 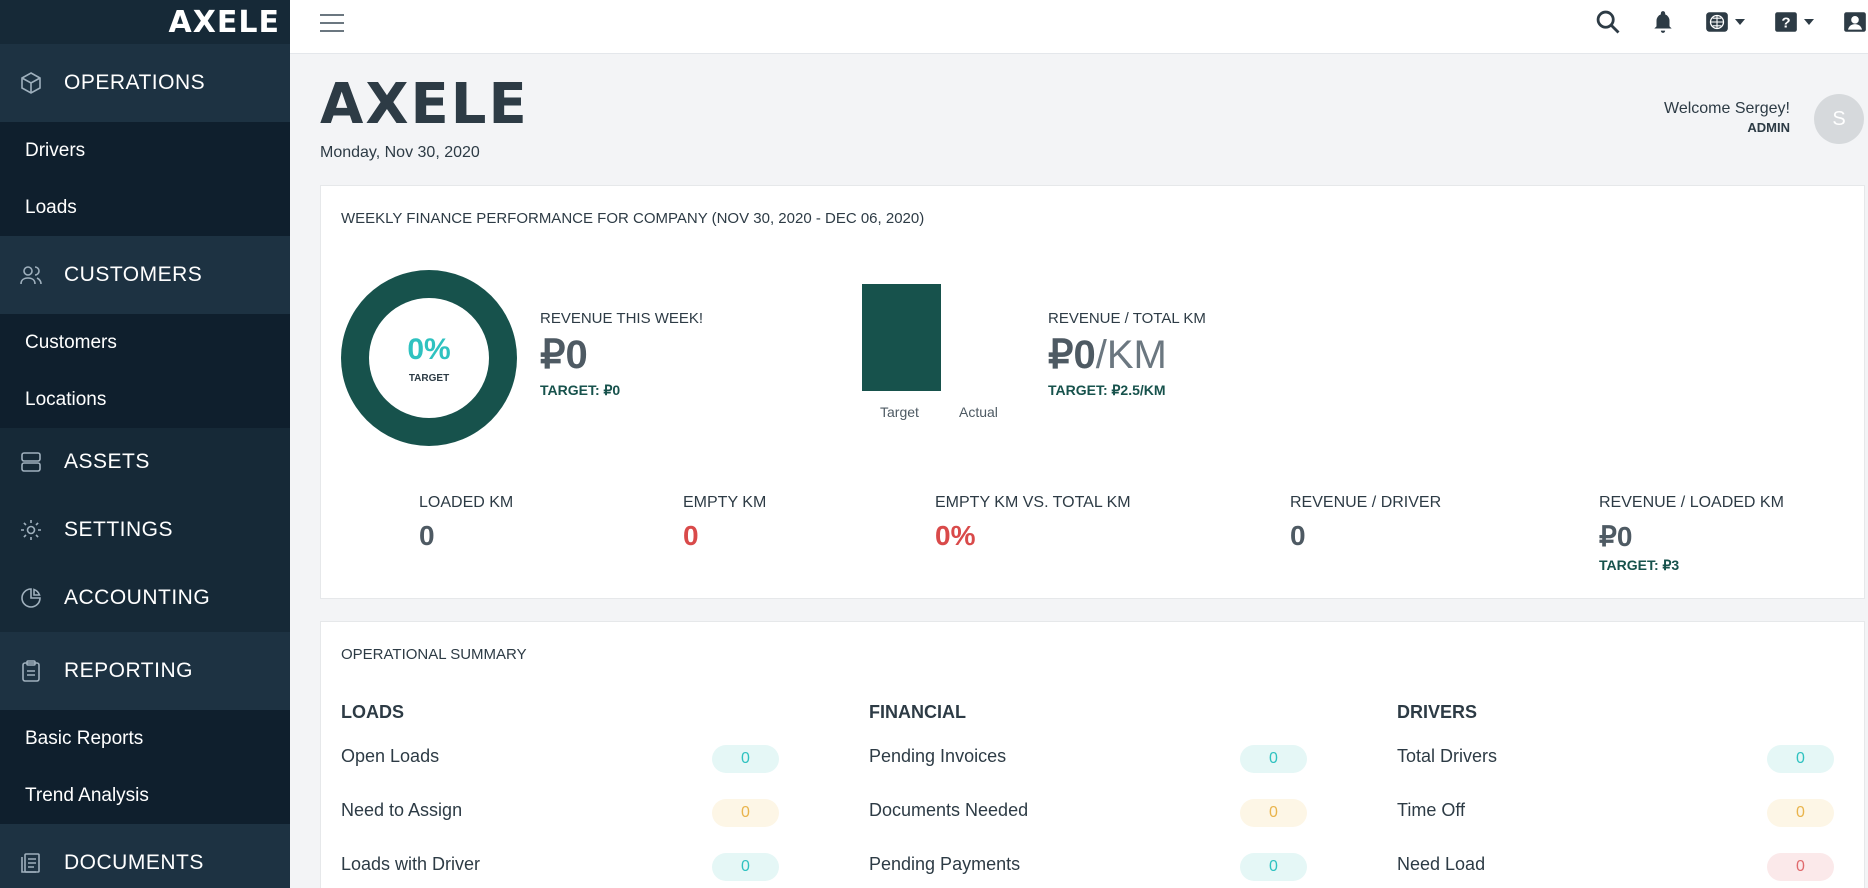 What do you see at coordinates (434, 654) in the screenshot?
I see `card-title: OPERATIONAL SUMMARY` at bounding box center [434, 654].